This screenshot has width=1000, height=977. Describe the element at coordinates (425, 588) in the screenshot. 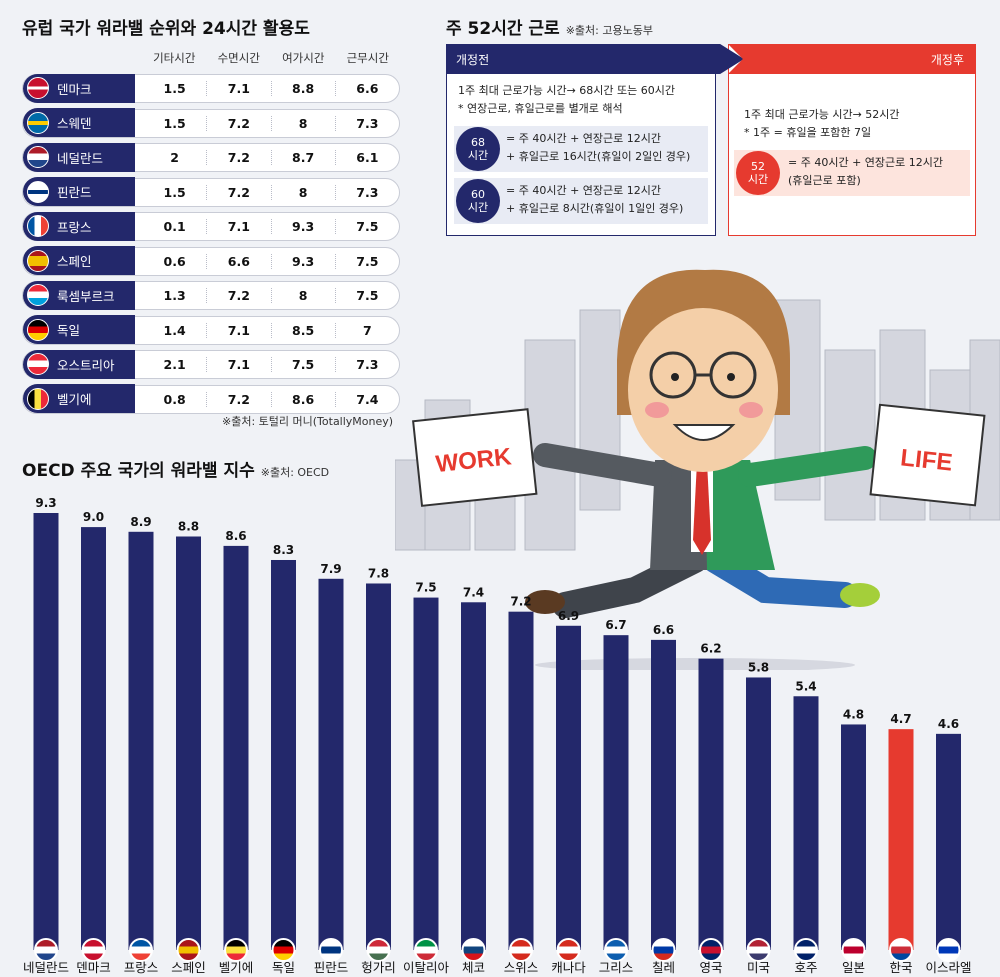

I see `data-label: 7.5` at that location.